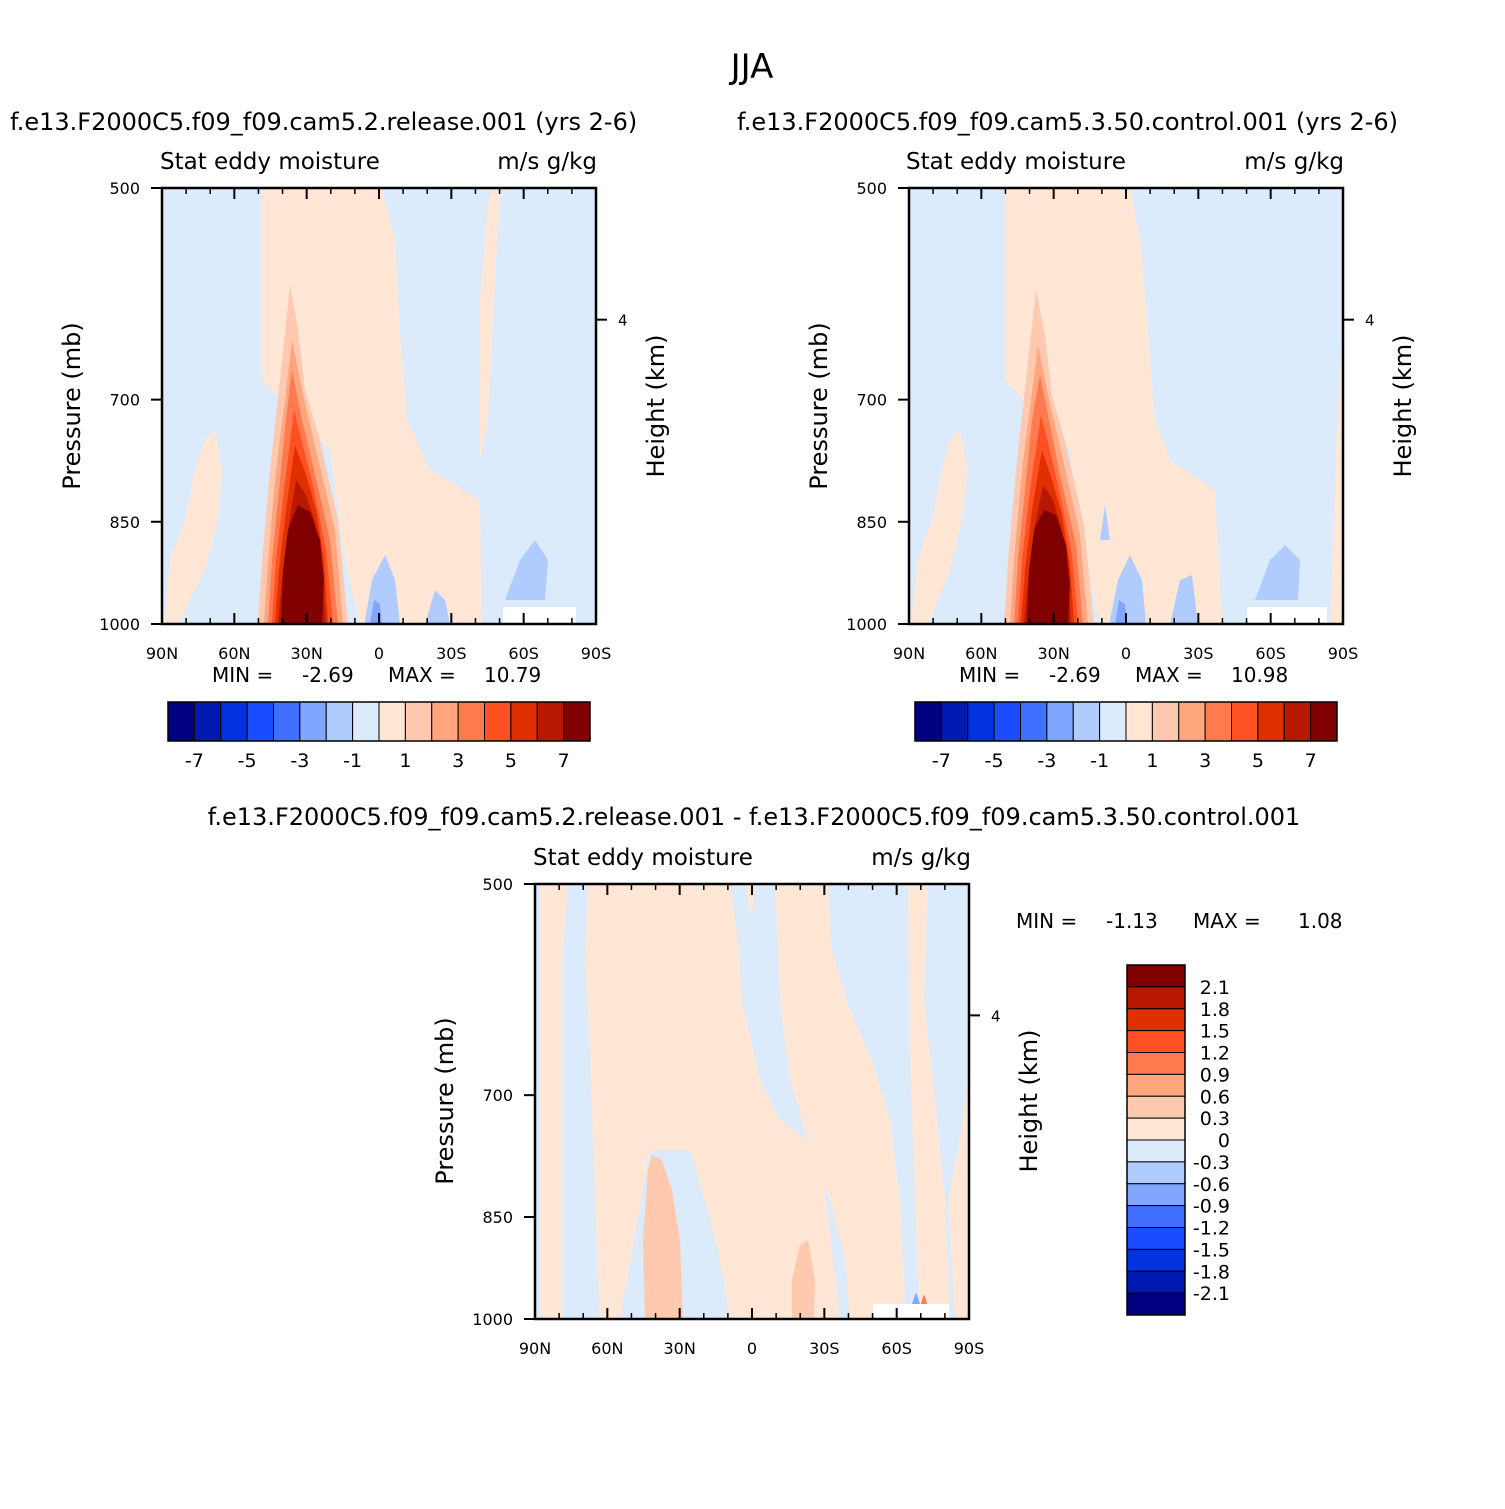  Describe the element at coordinates (1215, 1119) in the screenshot. I see `colorbar-label: 0.3` at that location.